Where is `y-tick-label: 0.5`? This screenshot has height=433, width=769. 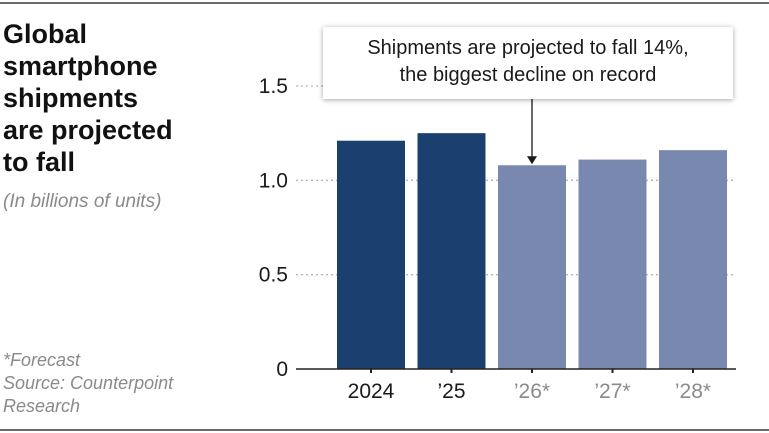 y-tick-label: 0.5 is located at coordinates (273, 275).